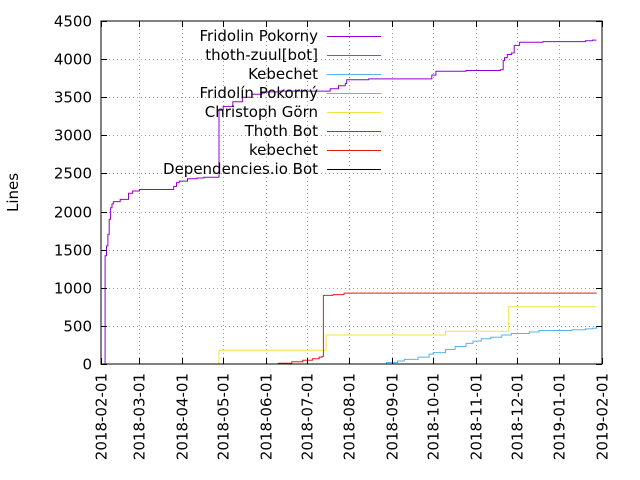 The width and height of the screenshot is (640, 480). I want to click on x-tick-label: 2018-11-01, so click(477, 416).